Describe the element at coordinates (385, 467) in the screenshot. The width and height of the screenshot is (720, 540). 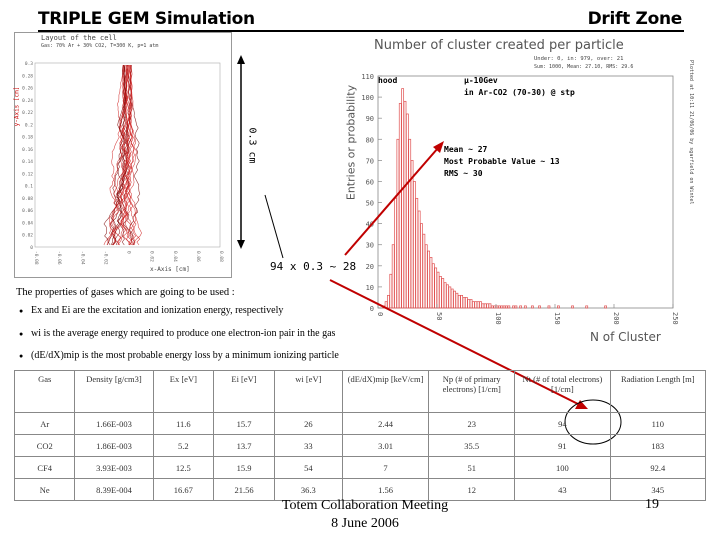
I see `table-cell: 7` at that location.